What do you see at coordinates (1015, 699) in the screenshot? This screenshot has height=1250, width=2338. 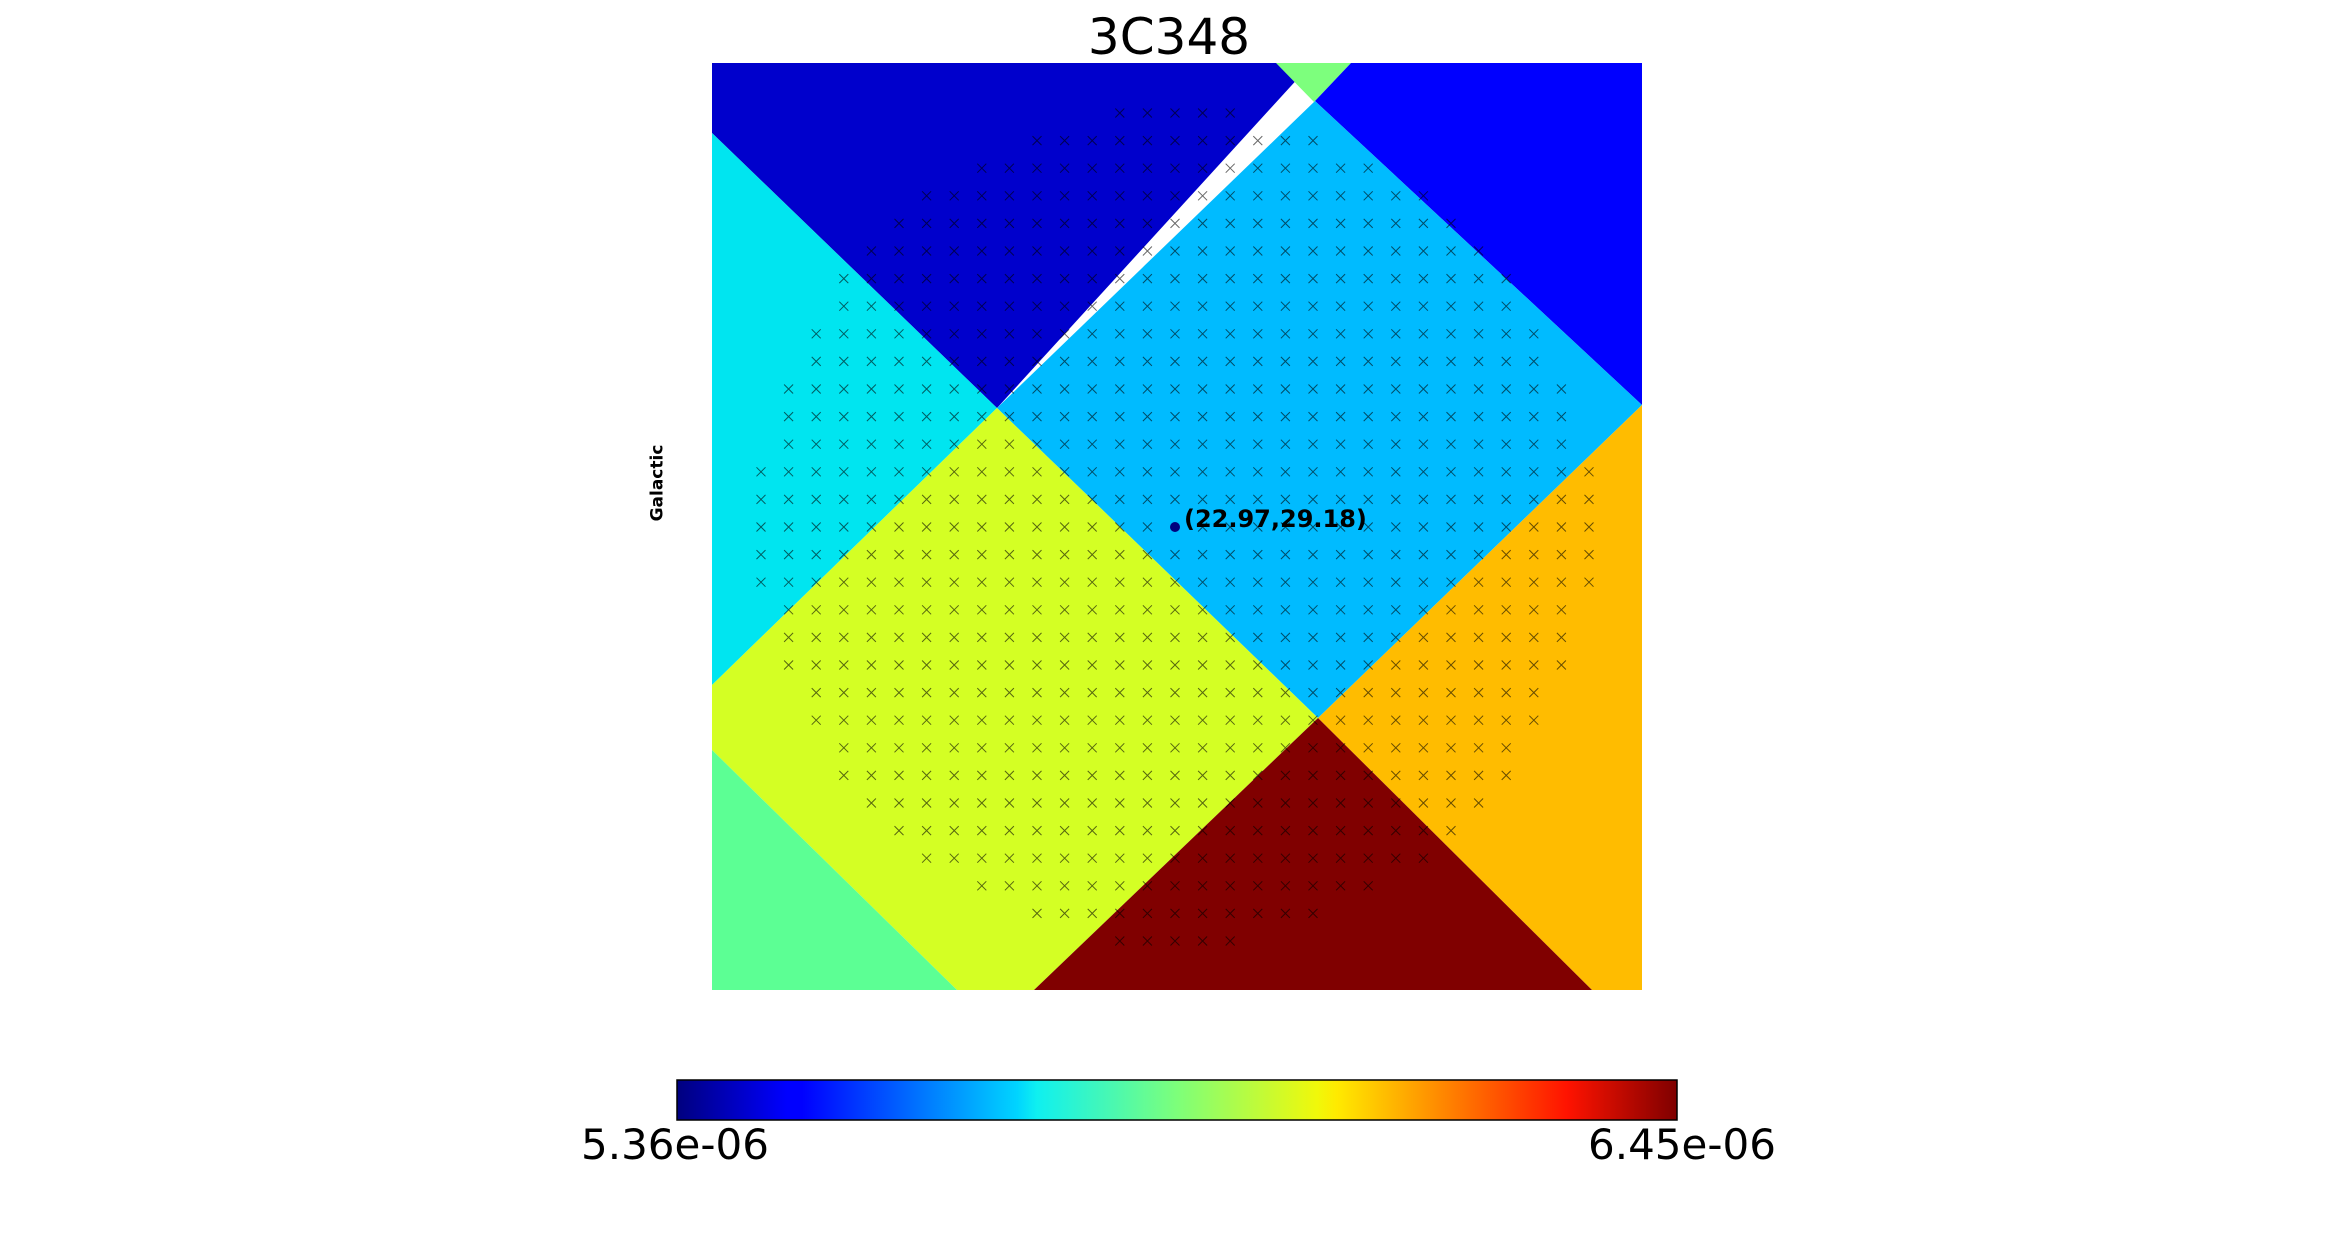 I see `region-bottom-left-center` at bounding box center [1015, 699].